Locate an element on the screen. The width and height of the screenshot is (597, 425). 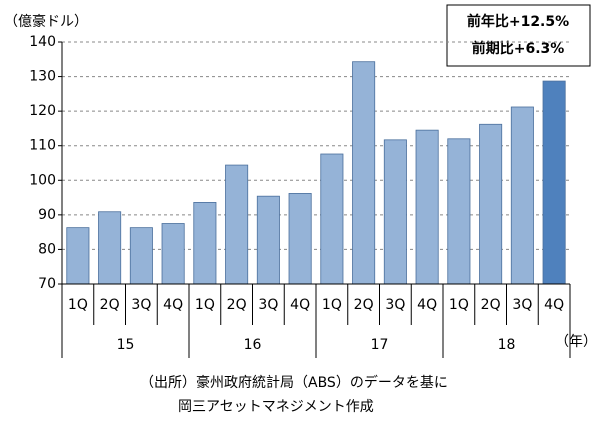
source: 岡三アセットマネジメント作成 is located at coordinates (276, 407).